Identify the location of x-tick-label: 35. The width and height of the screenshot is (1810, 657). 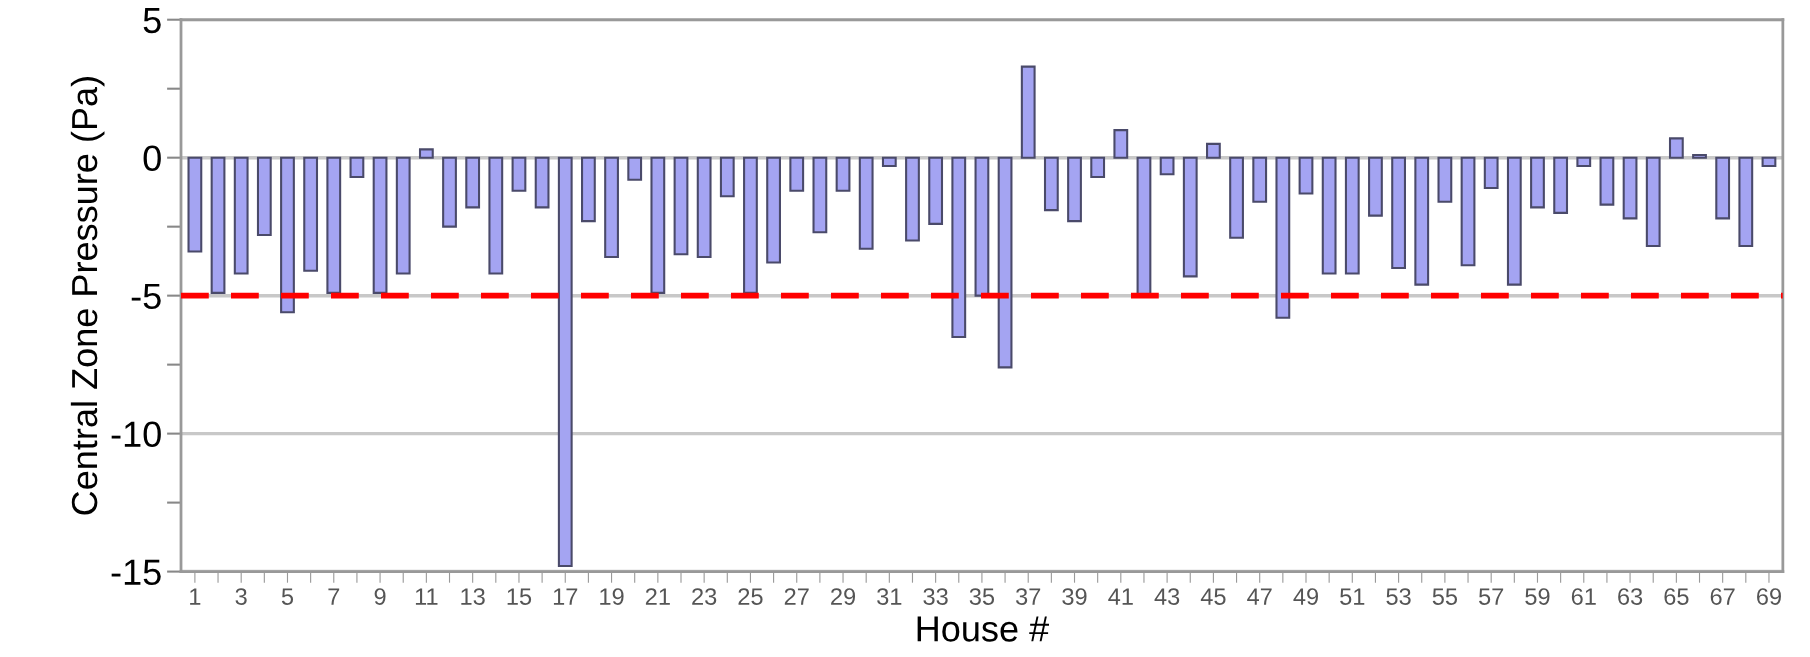
(982, 596).